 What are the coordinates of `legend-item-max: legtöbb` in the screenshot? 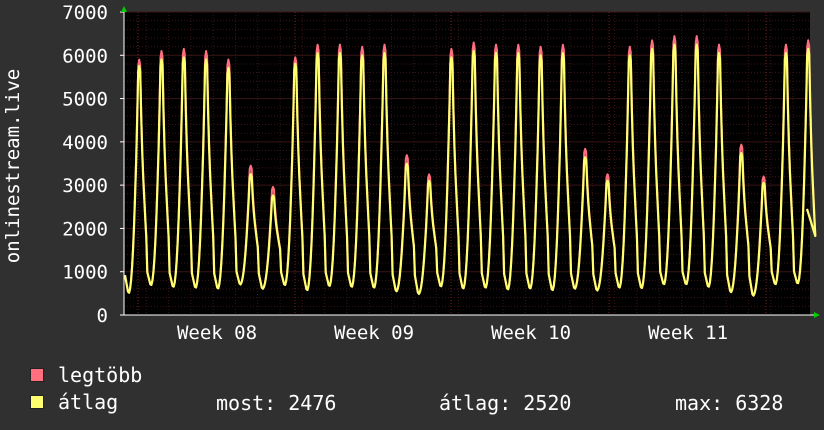 It's located at (86, 374).